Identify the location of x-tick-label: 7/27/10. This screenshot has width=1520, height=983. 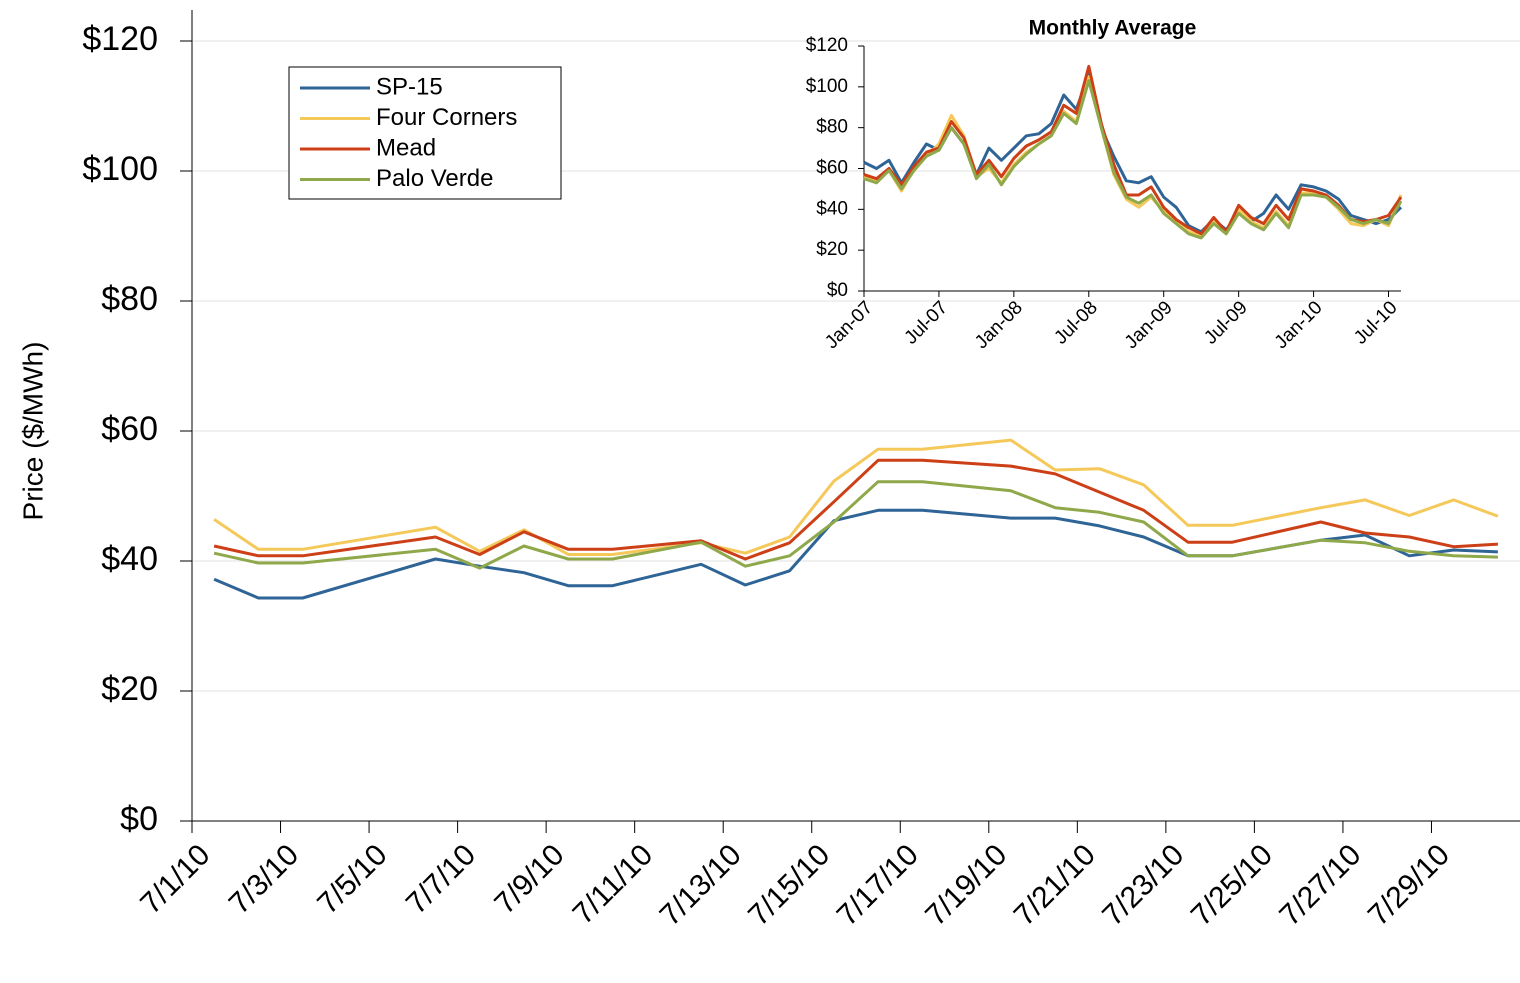
(1320, 885).